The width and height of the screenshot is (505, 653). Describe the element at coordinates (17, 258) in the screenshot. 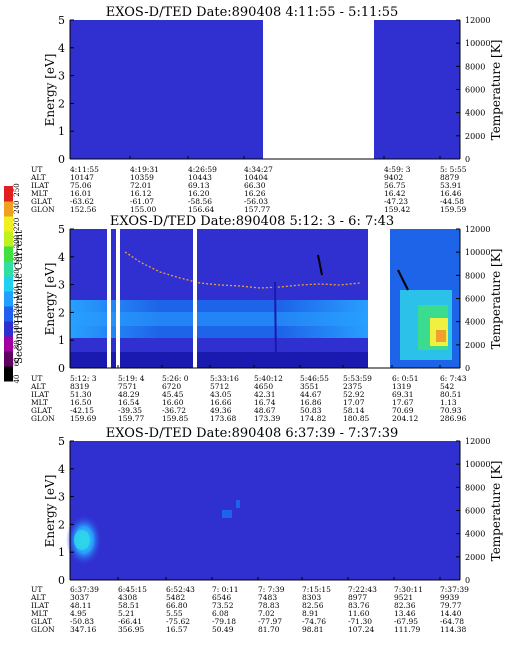

I see `colorbar-tick-label: 180` at that location.